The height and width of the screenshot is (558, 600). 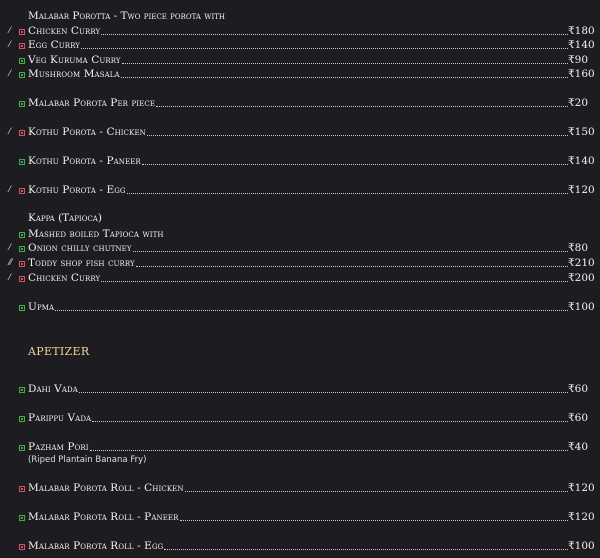 I want to click on menu-item: Kothu Porota - Paneer ₹140, so click(x=300, y=161).